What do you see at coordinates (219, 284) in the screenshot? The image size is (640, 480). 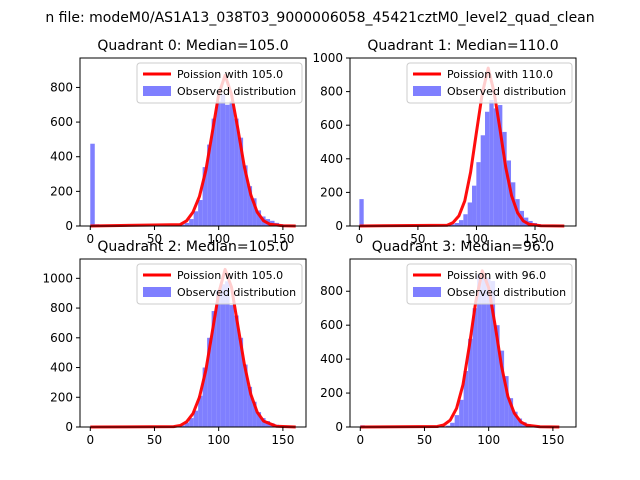 I see `legend: Poission with 105.0 Observed distribution` at bounding box center [219, 284].